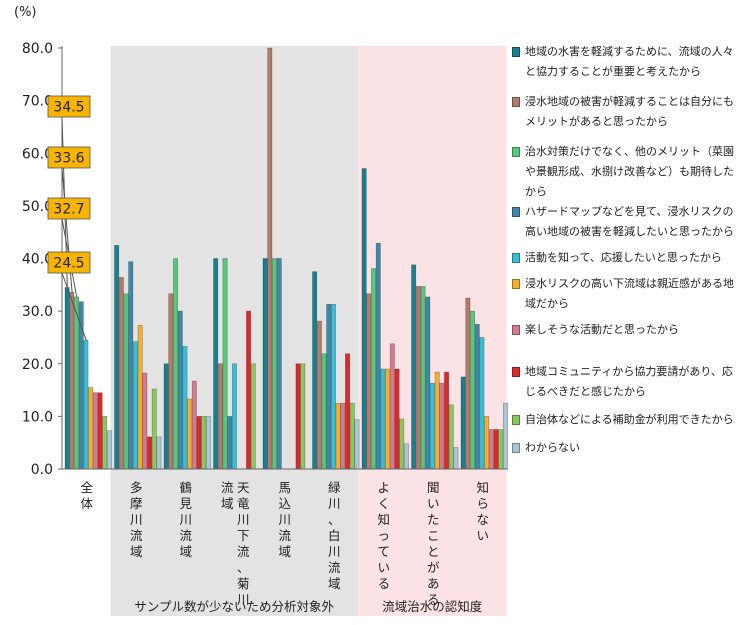 This screenshot has width=740, height=625. What do you see at coordinates (37, 365) in the screenshot?
I see `y-tick-label: 20.0` at bounding box center [37, 365].